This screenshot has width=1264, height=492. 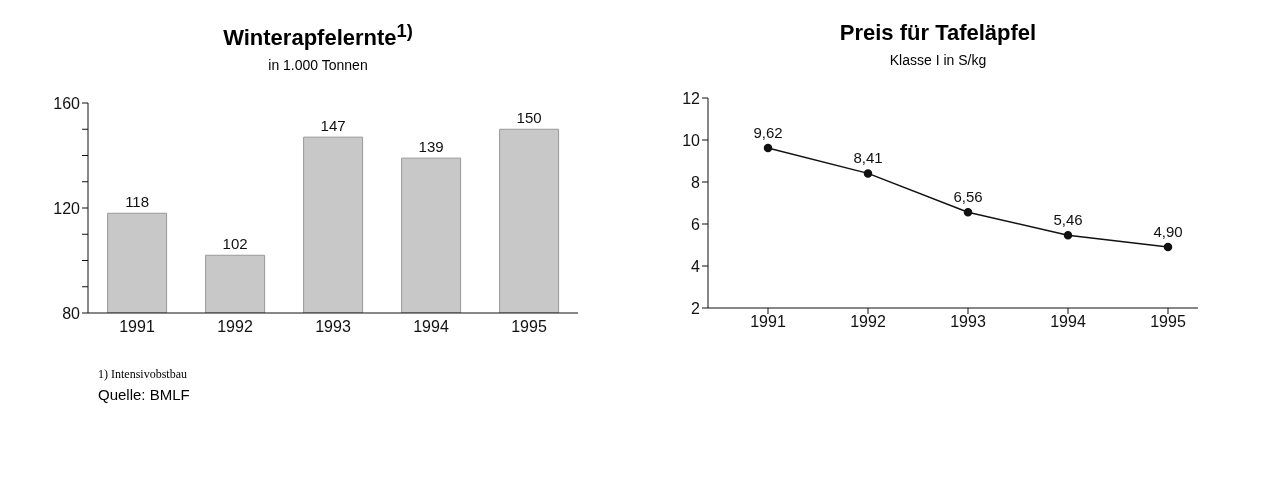 What do you see at coordinates (318, 65) in the screenshot?
I see `chart-subtitle: in 1.000 Tonnen` at bounding box center [318, 65].